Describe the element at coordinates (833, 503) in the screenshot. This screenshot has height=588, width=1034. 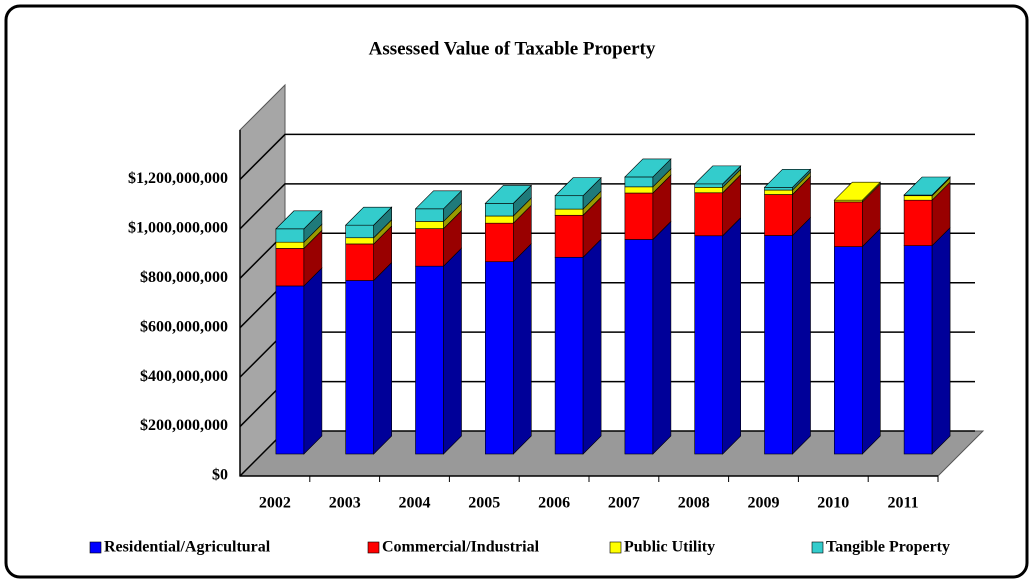
I see `x-tick-label: 2010` at that location.